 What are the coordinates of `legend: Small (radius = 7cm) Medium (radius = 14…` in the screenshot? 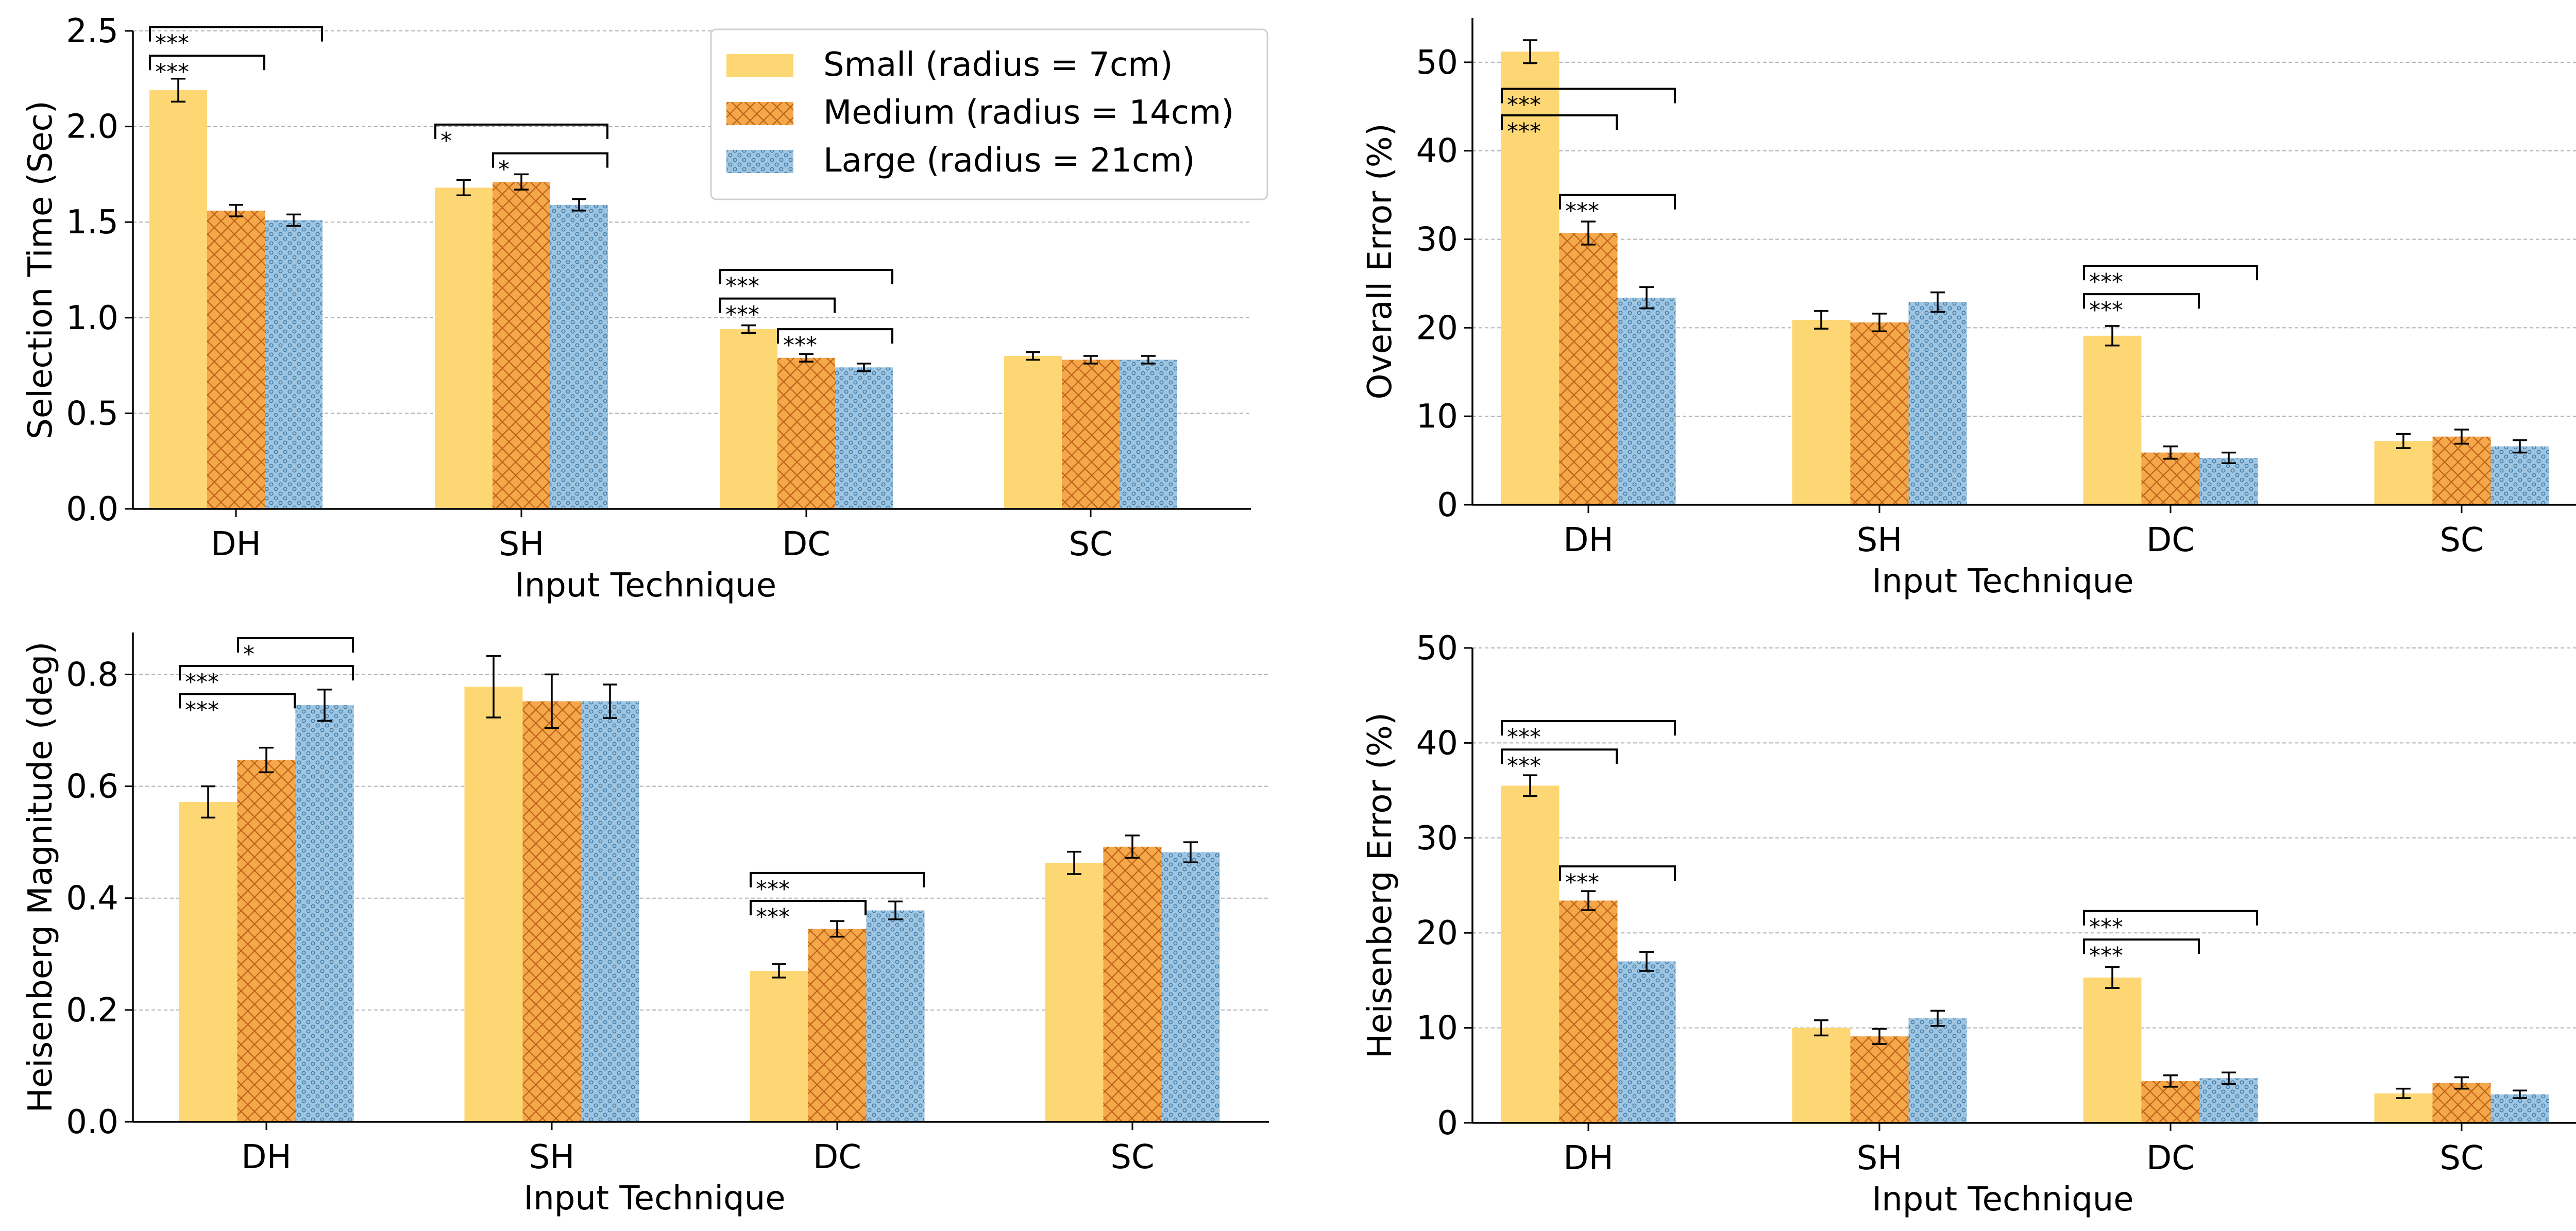 It's located at (989, 114).